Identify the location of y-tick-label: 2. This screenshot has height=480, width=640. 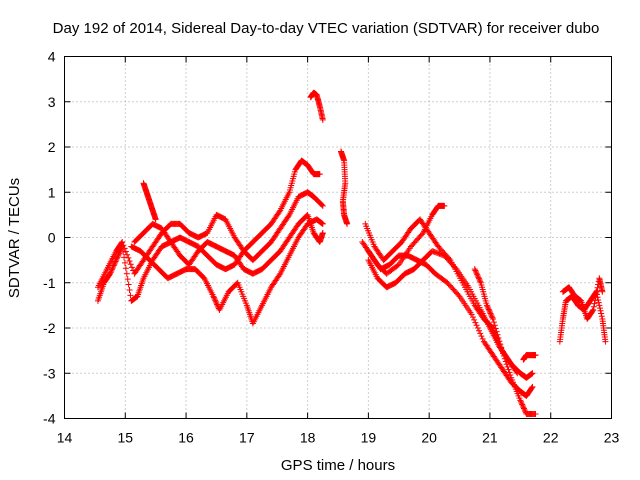
(52, 147).